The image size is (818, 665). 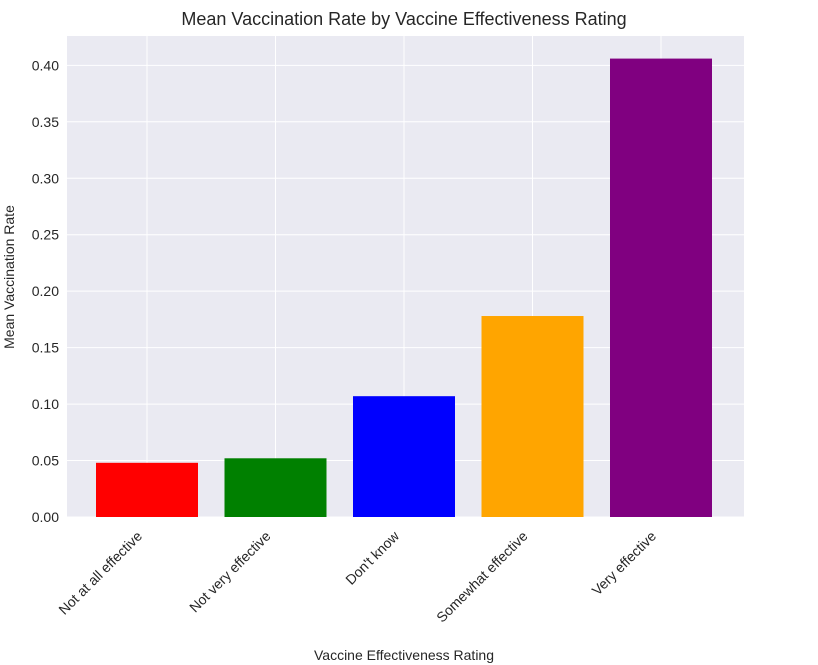 I want to click on y-tick-label: 0.40, so click(x=45, y=65).